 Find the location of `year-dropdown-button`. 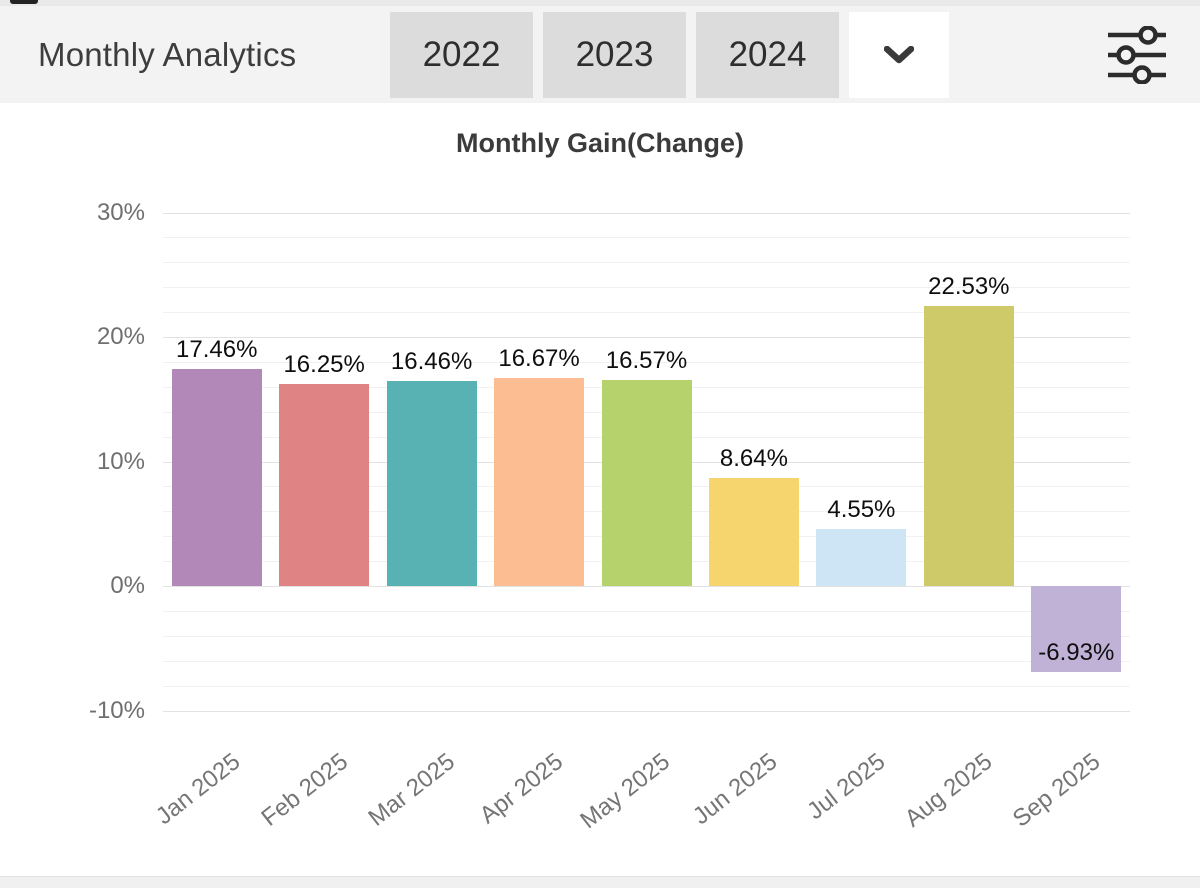

year-dropdown-button is located at coordinates (899, 54).